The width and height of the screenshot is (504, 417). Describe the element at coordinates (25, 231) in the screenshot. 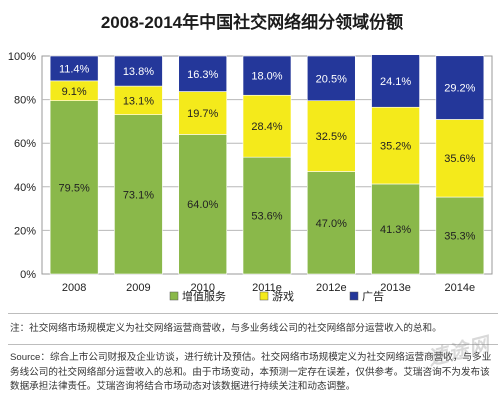

I see `y-tick-label: 20%` at that location.